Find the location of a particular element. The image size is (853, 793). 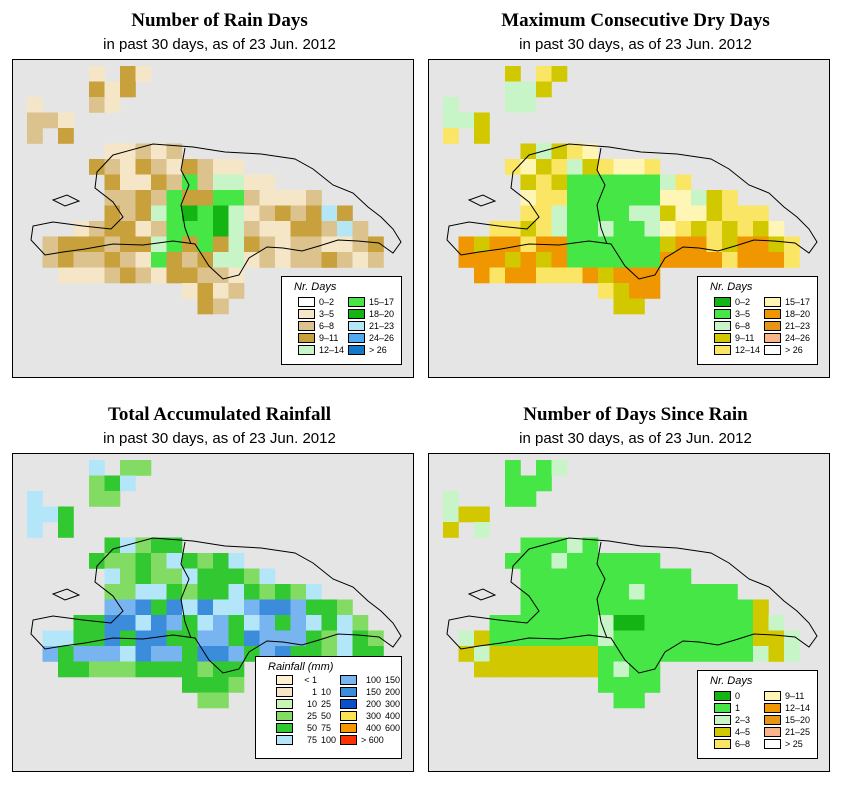

legend-label: 18–20 is located at coordinates (798, 314).